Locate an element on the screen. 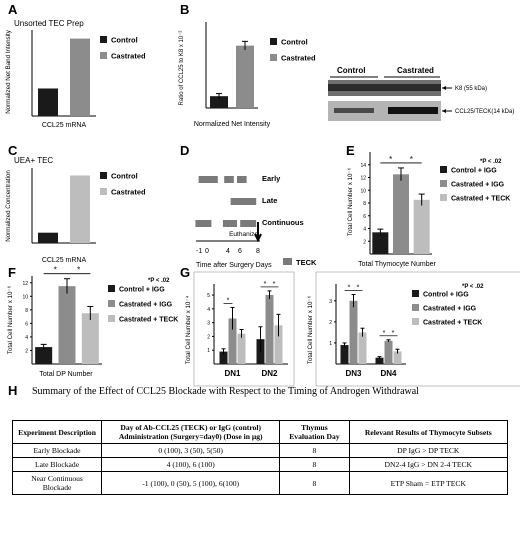  blot-ccl25-band-control is located at coordinates (354, 110).